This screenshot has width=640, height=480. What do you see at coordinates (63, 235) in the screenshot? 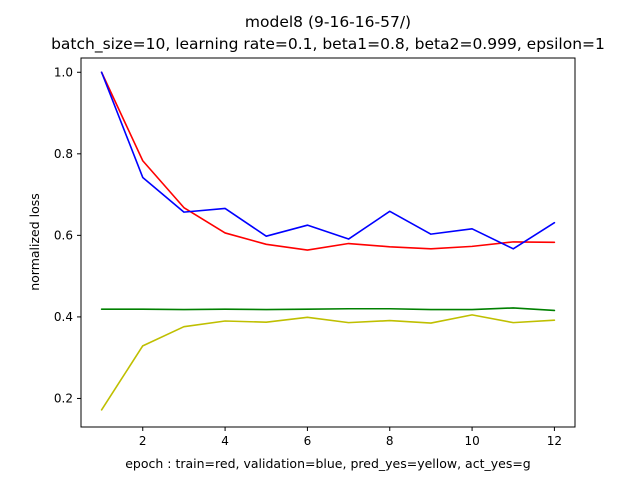
I see `y-tick-label: 0.6` at bounding box center [63, 235].